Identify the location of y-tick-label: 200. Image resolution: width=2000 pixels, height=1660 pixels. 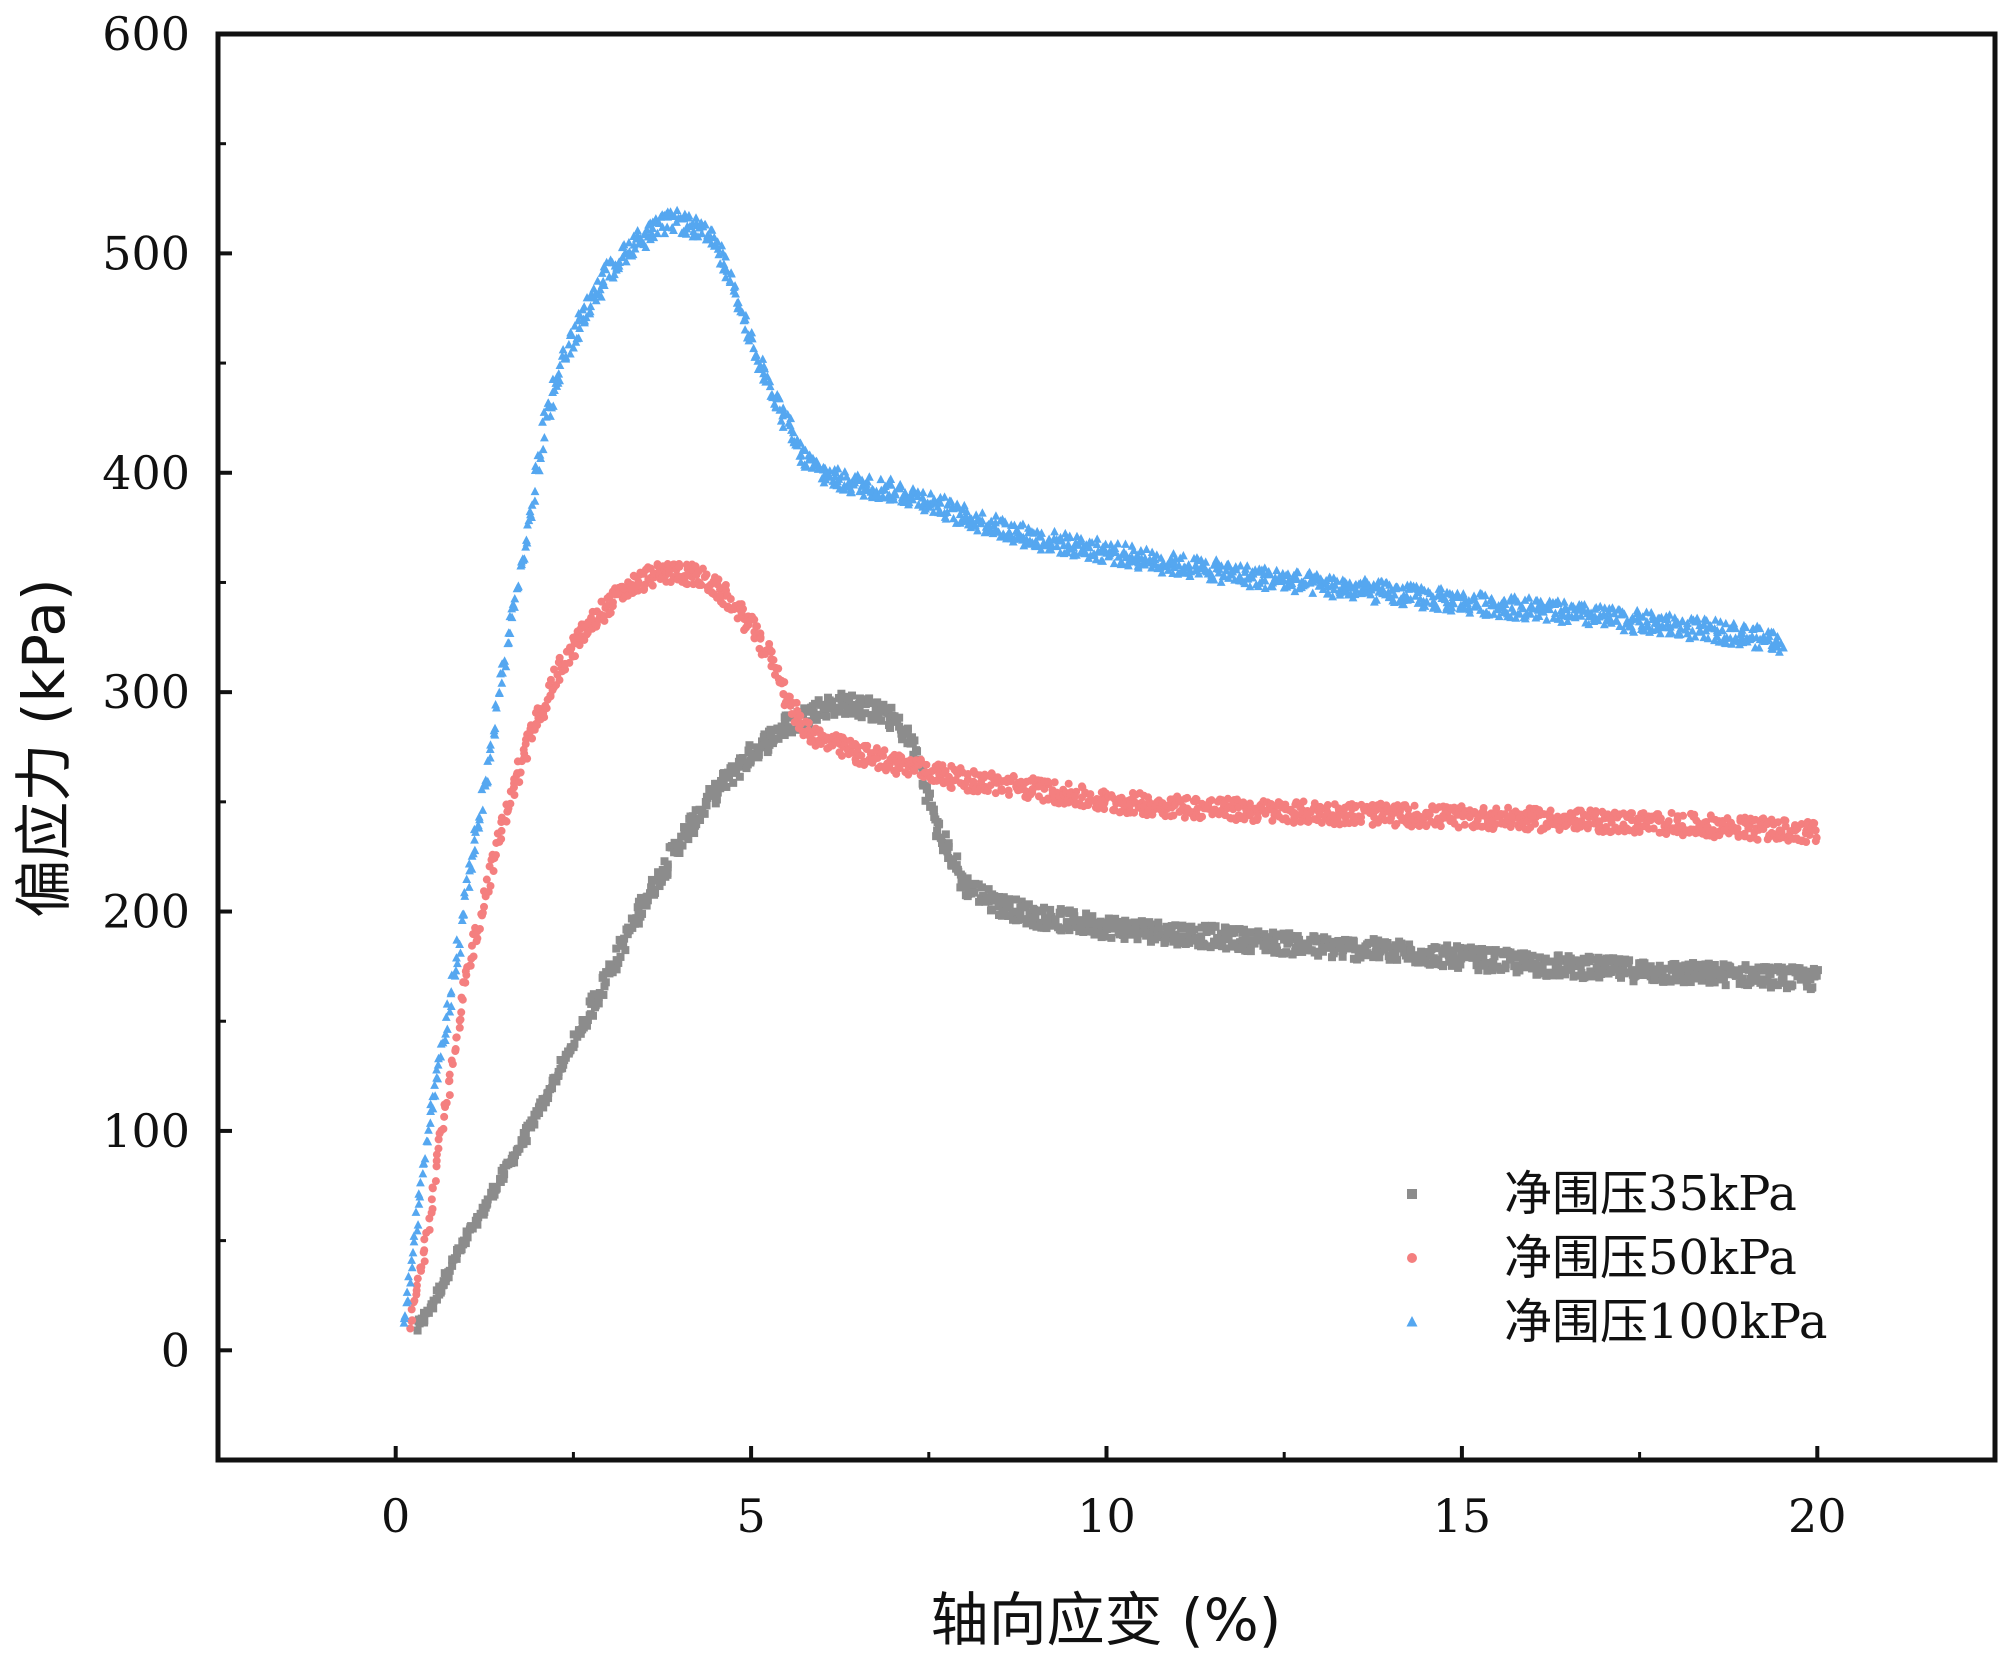
(146, 912).